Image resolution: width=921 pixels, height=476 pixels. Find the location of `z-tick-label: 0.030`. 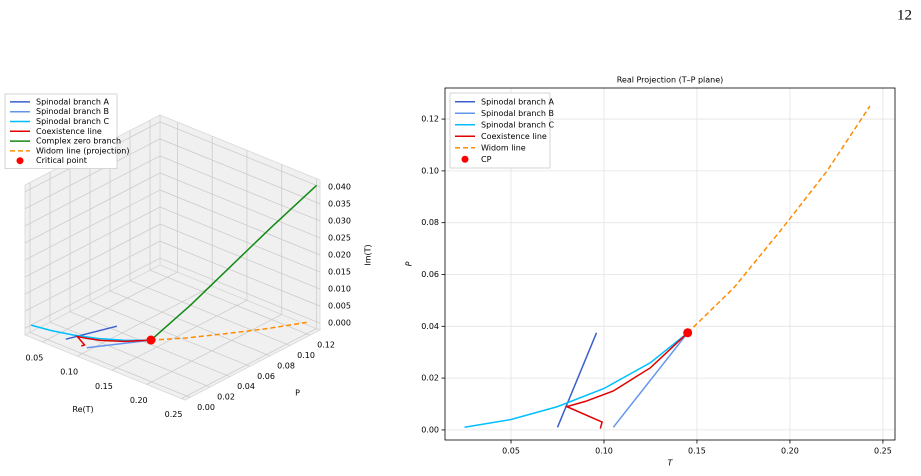

z-tick-label: 0.030 is located at coordinates (339, 220).